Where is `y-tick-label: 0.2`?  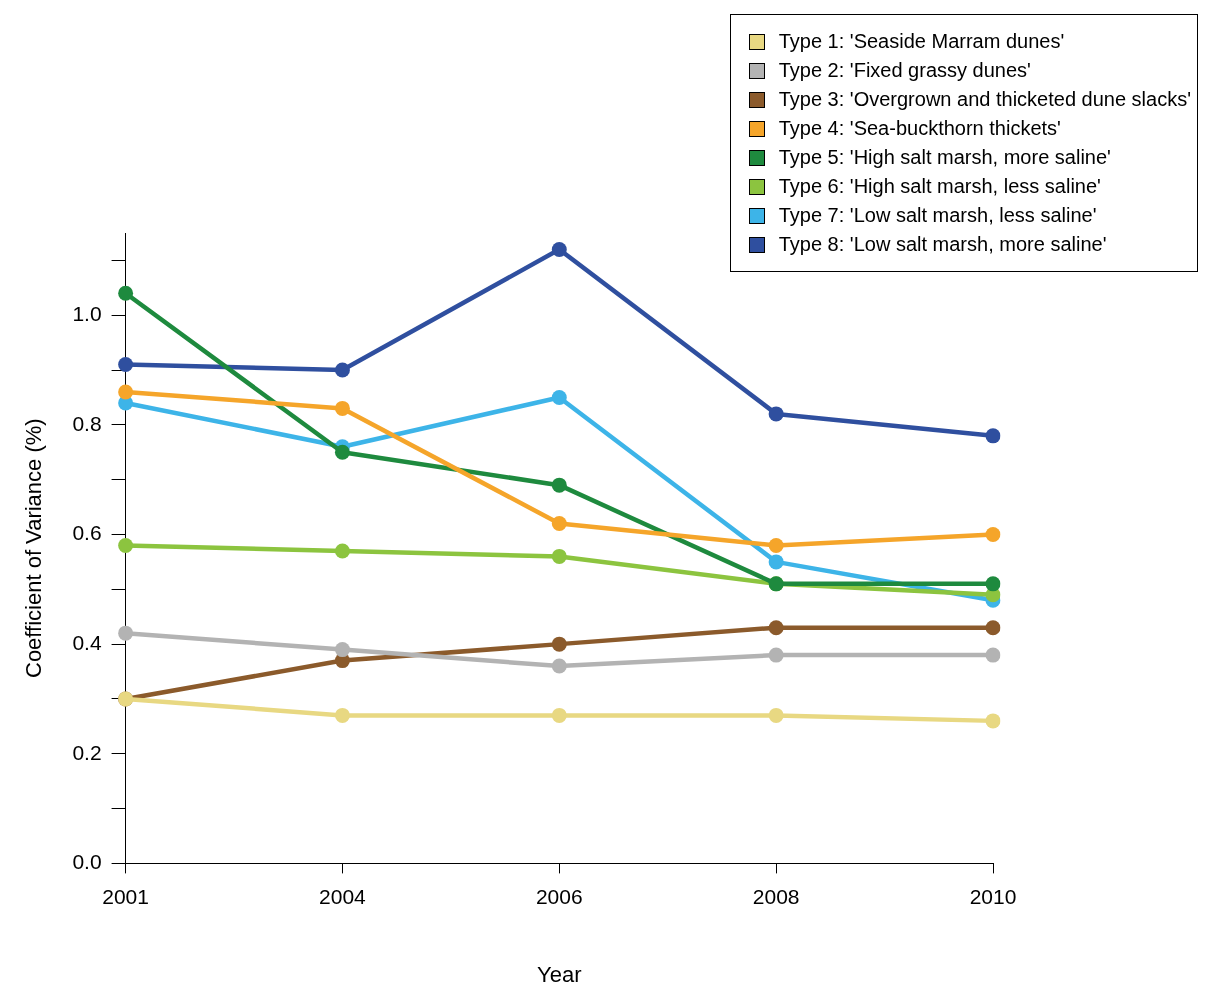
y-tick-label: 0.2 is located at coordinates (87, 752).